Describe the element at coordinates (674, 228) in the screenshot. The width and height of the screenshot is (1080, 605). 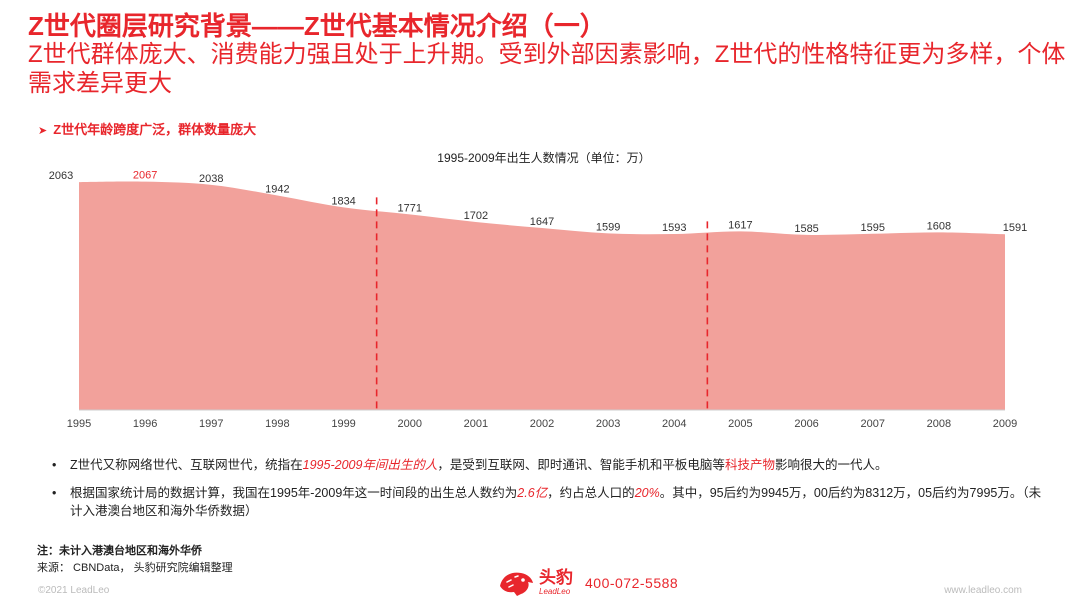
I see `data-label: 1593` at that location.